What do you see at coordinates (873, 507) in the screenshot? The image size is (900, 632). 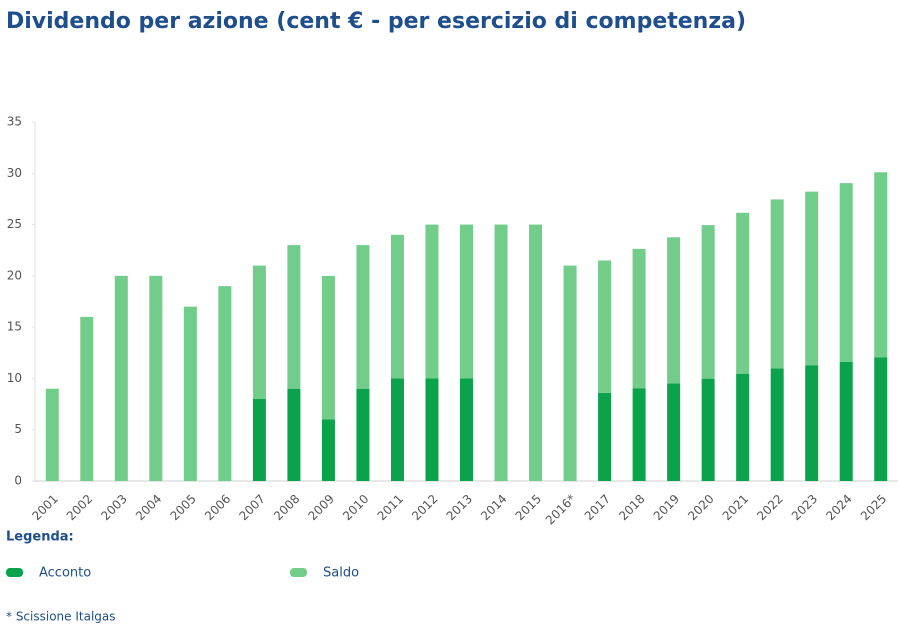 I see `x-tick-label: 2025` at bounding box center [873, 507].